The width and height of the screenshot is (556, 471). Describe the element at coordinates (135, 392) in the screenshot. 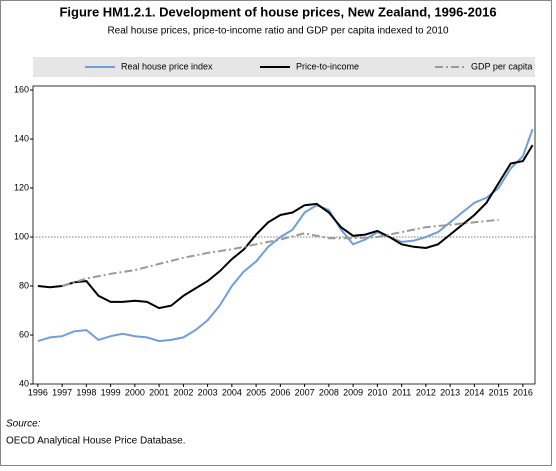

I see `x-tick-label: 2000` at that location.